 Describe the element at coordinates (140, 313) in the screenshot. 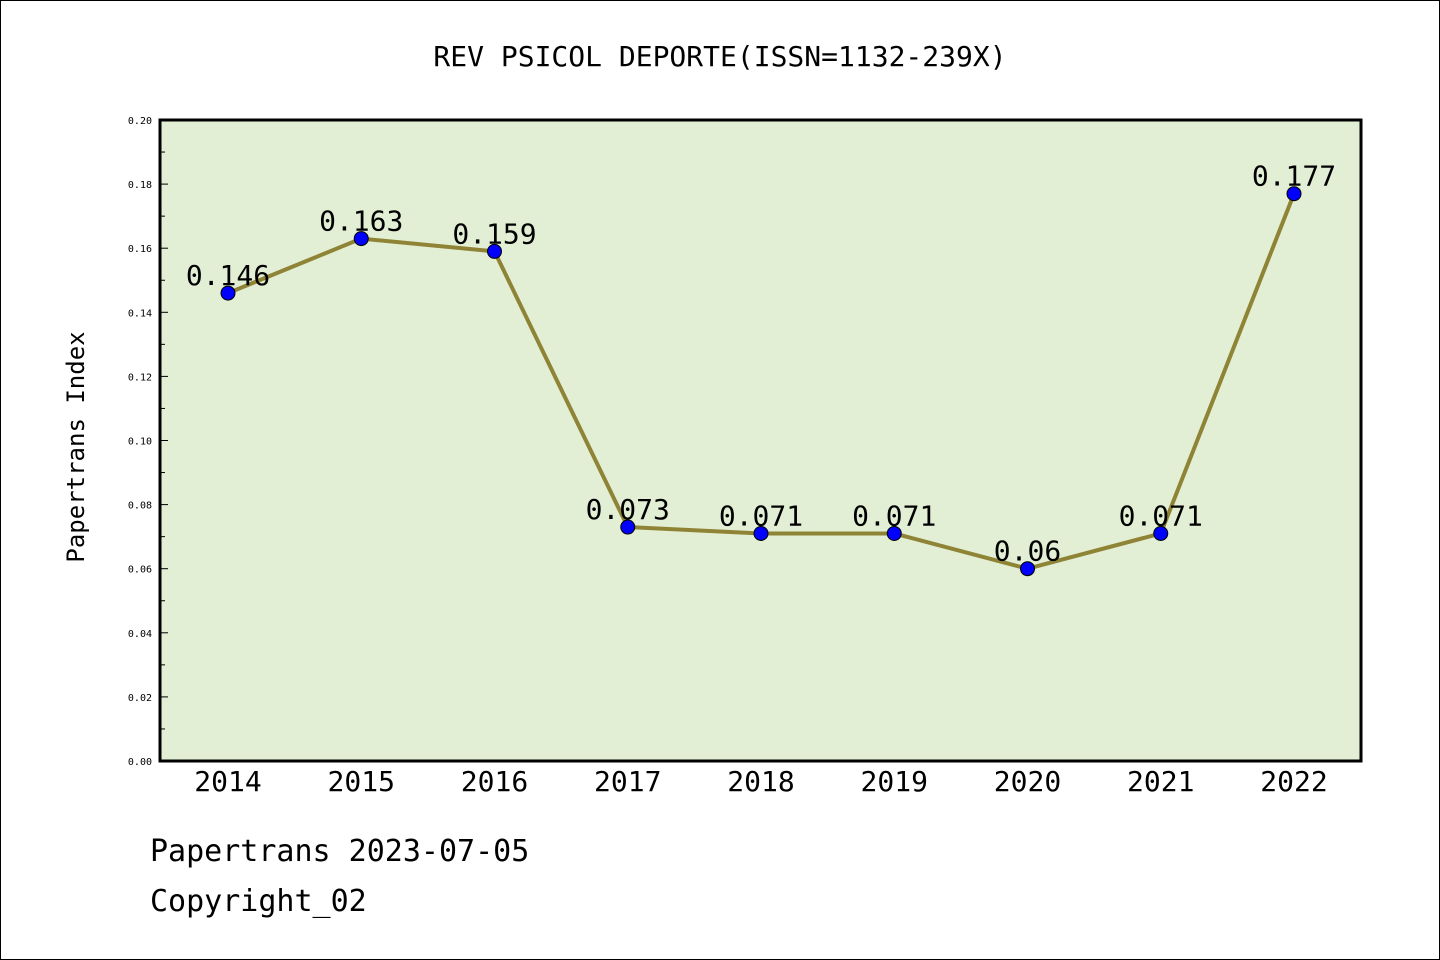

I see `y-tick-label: 0.14` at that location.